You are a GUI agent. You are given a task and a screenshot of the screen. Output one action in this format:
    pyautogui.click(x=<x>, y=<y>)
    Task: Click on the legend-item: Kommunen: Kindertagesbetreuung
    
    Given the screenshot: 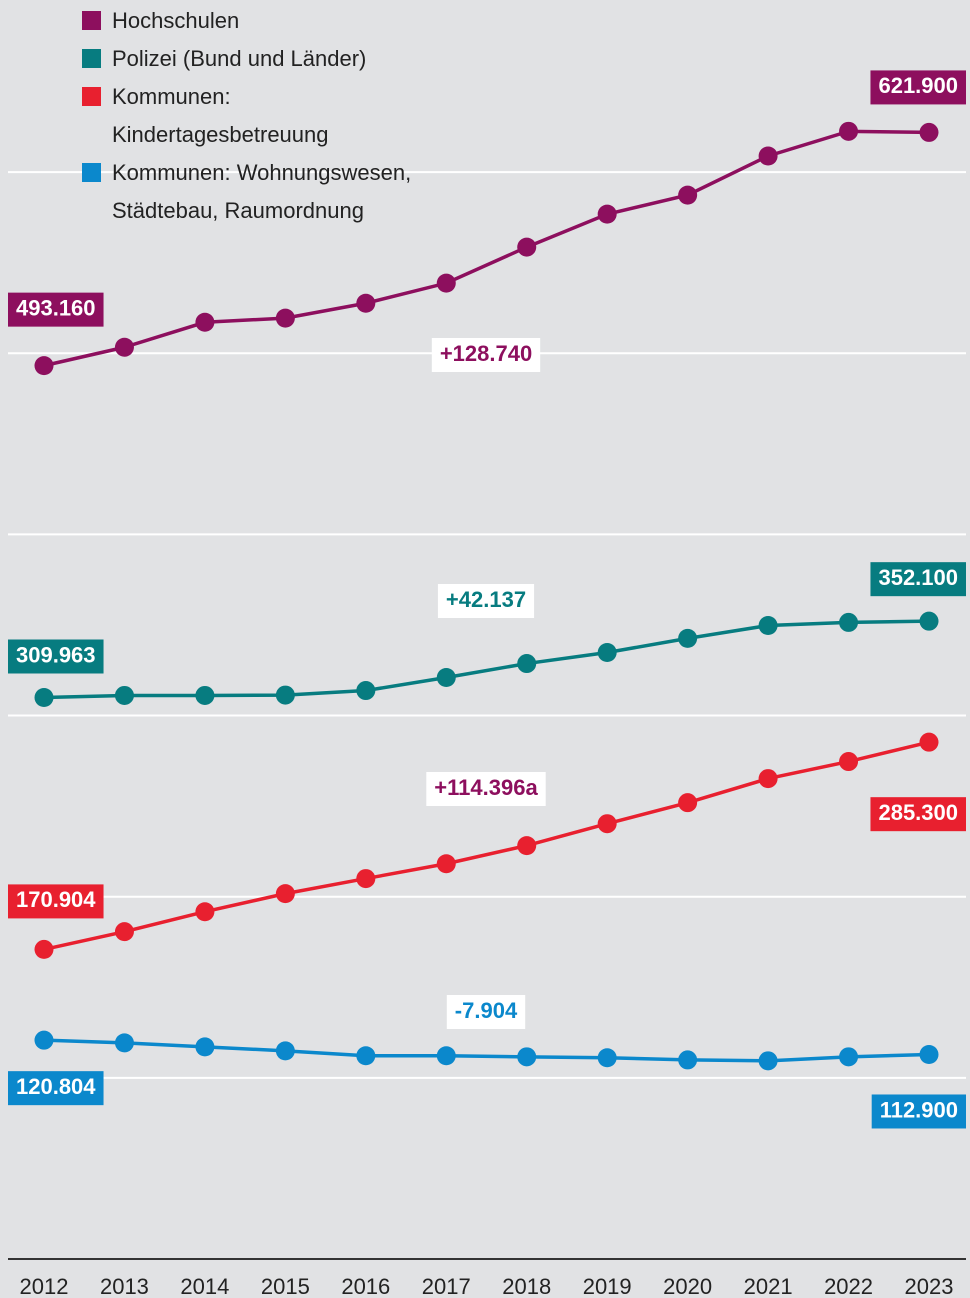 What is the action you would take?
    pyautogui.click(x=262, y=116)
    